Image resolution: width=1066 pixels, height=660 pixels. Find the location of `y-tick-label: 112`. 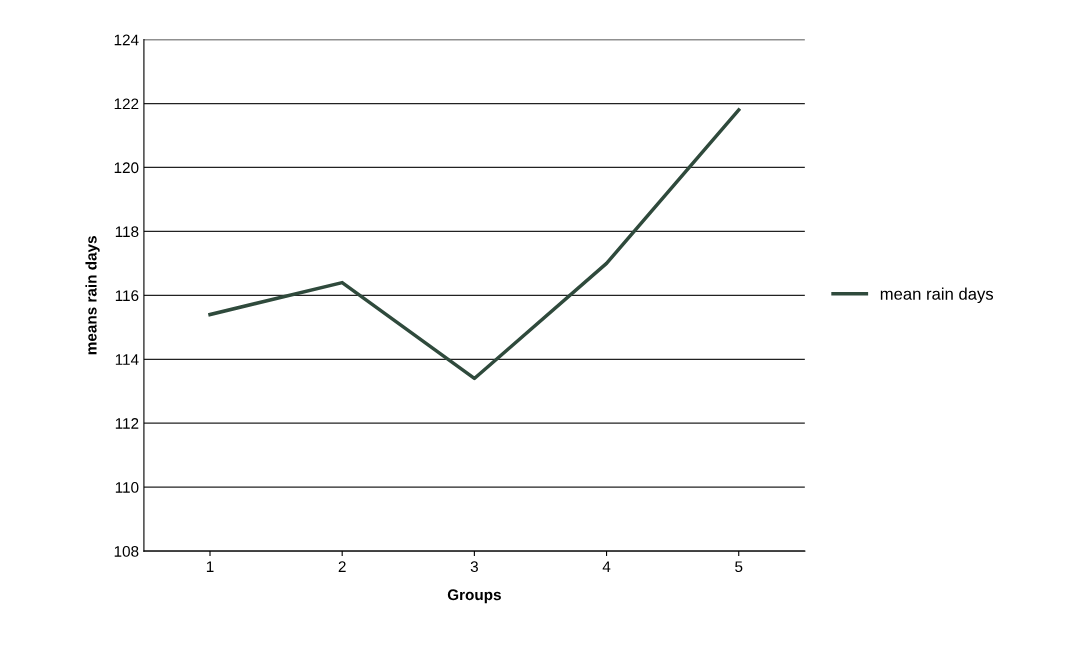

y-tick-label: 112 is located at coordinates (127, 423).